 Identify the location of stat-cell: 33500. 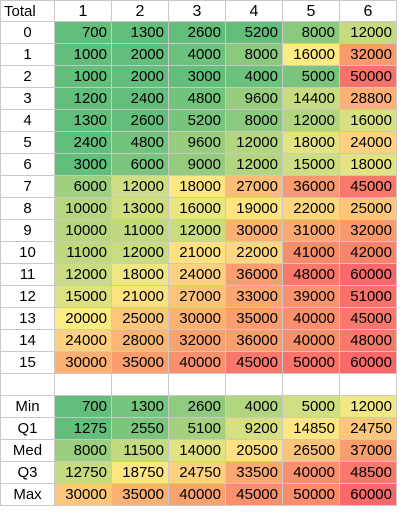
(254, 473).